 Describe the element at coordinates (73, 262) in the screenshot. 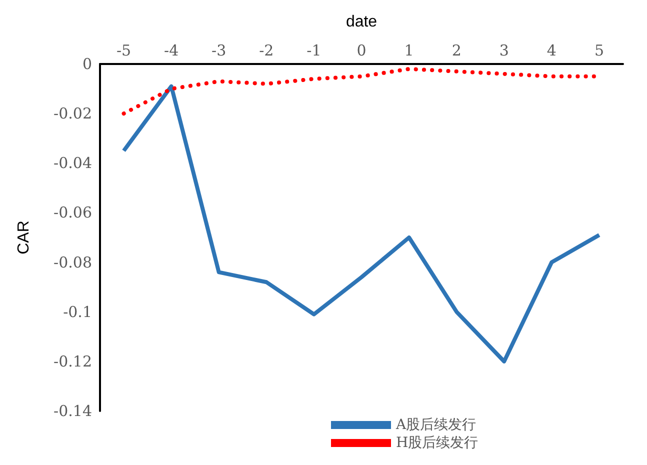

I see `y-tick-label: -0.08` at that location.